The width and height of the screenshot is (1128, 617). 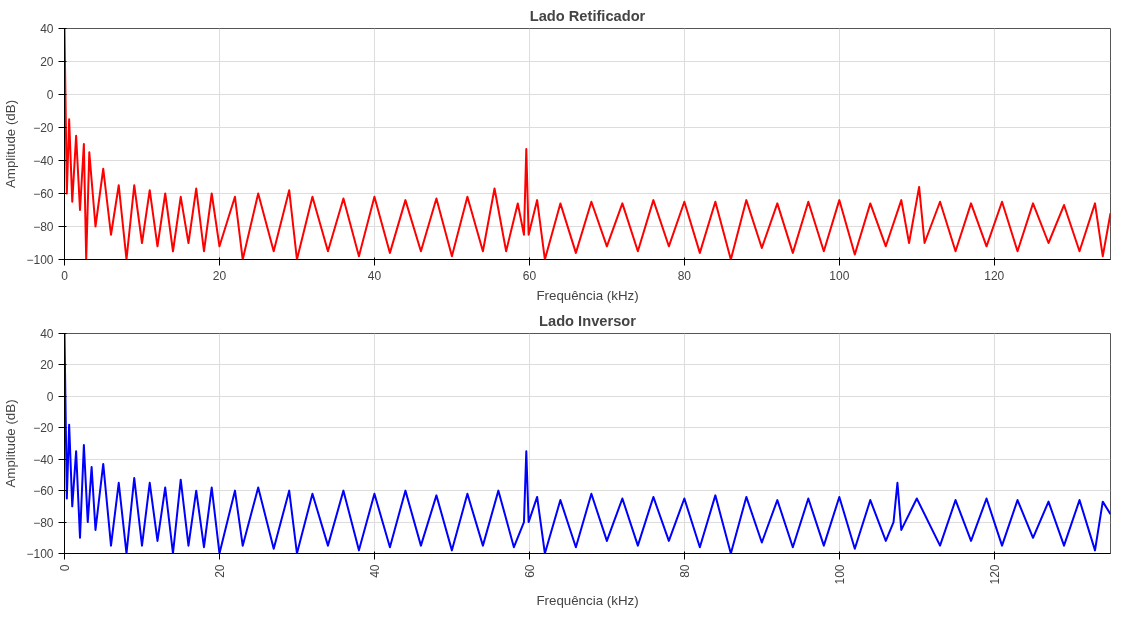 I want to click on chart-title: Lado Inversor, so click(x=588, y=320).